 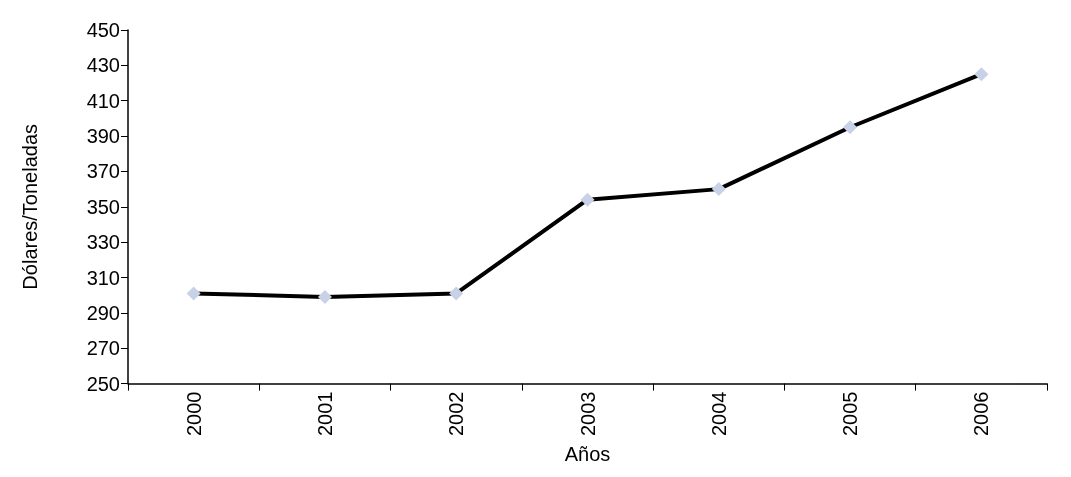 What do you see at coordinates (103, 30) in the screenshot?
I see `y-tick-label: 450` at bounding box center [103, 30].